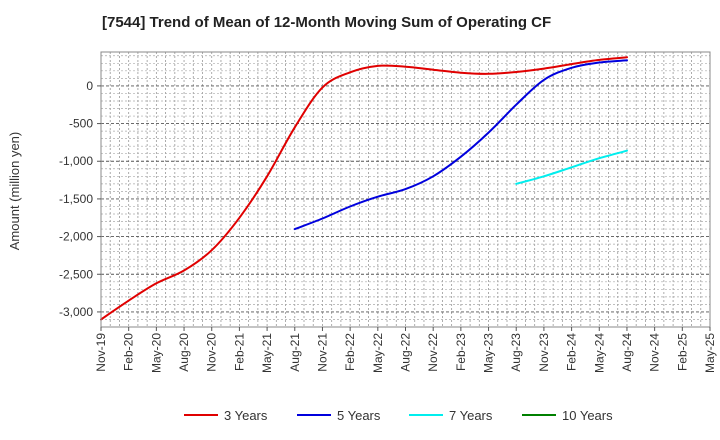 The height and width of the screenshot is (440, 720). Describe the element at coordinates (212, 352) in the screenshot. I see `x-tick-label: Nov-20` at that location.